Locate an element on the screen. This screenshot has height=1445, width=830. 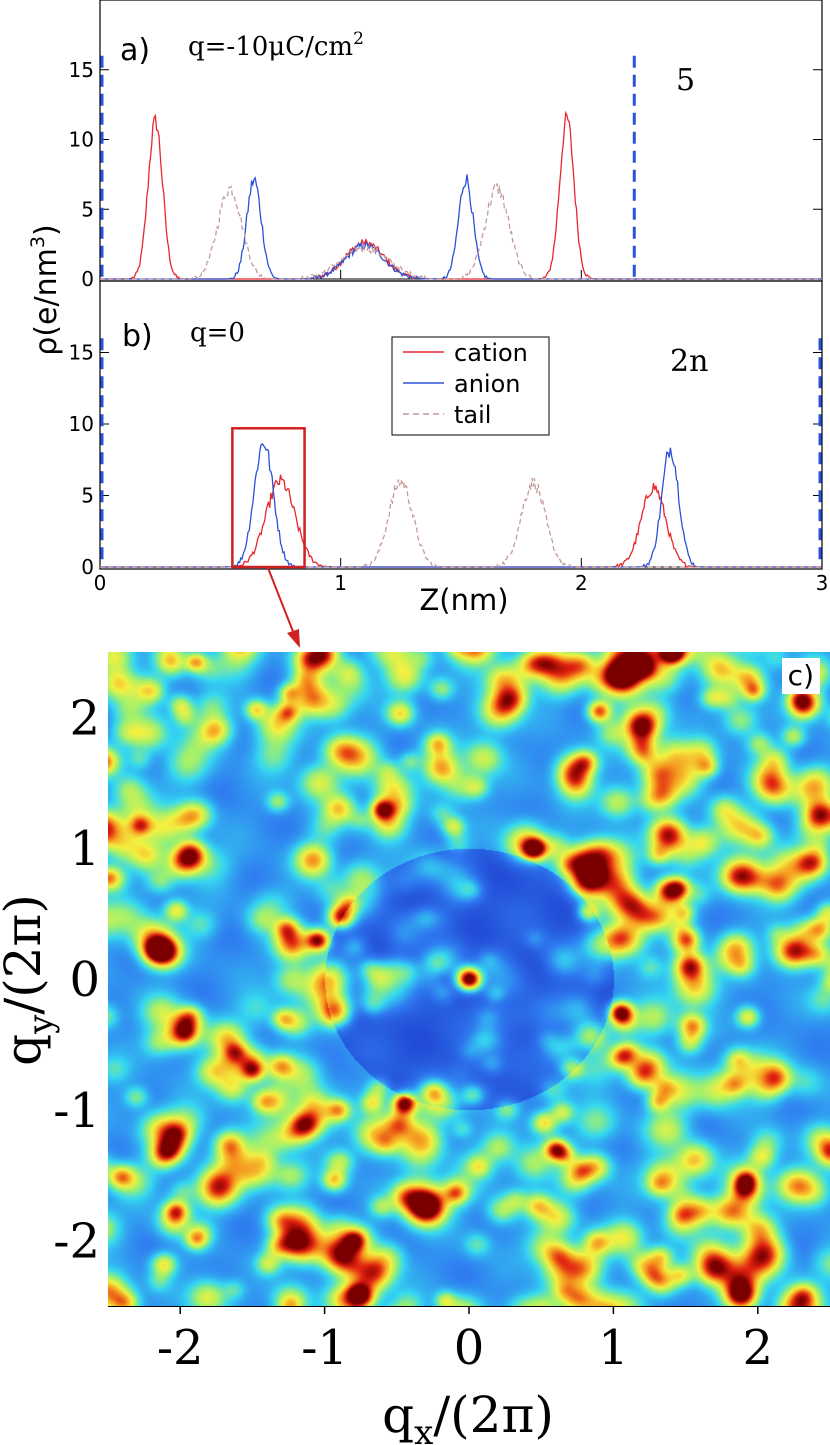
panel-a-ticks: 0 5 10 15 is located at coordinates (446, 174).